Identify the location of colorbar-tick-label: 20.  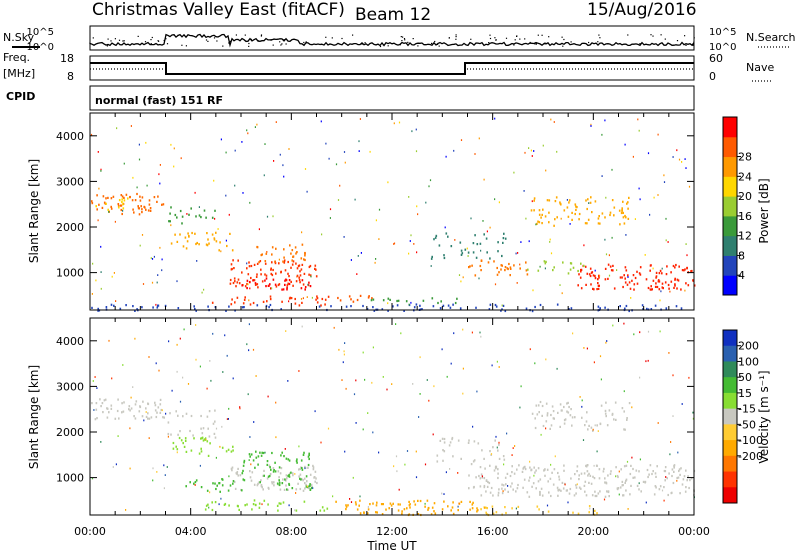
(745, 196).